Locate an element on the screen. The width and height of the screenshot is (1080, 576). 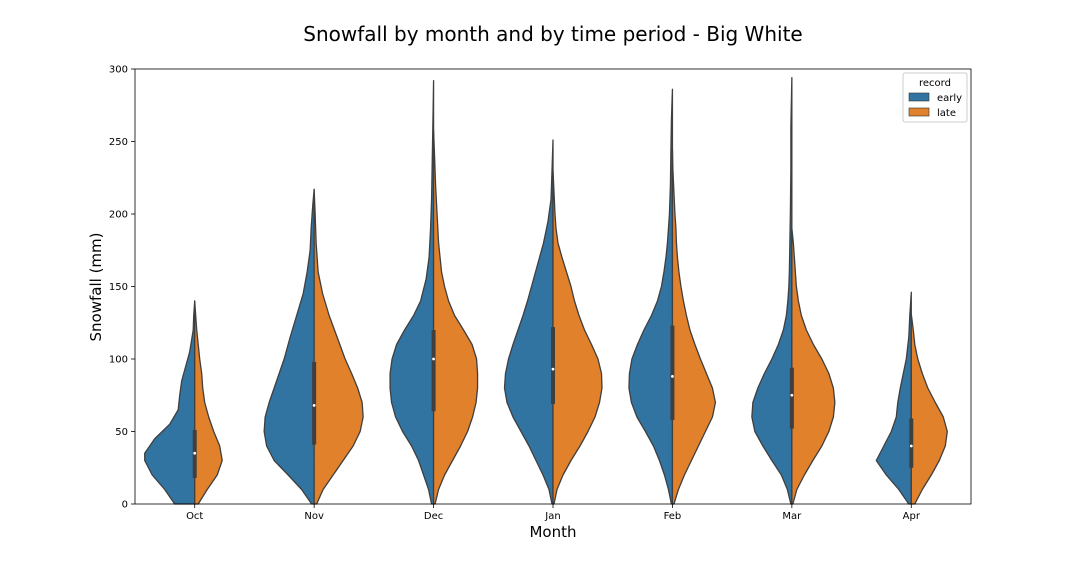
x-tick-label-feb: Feb is located at coordinates (673, 516).